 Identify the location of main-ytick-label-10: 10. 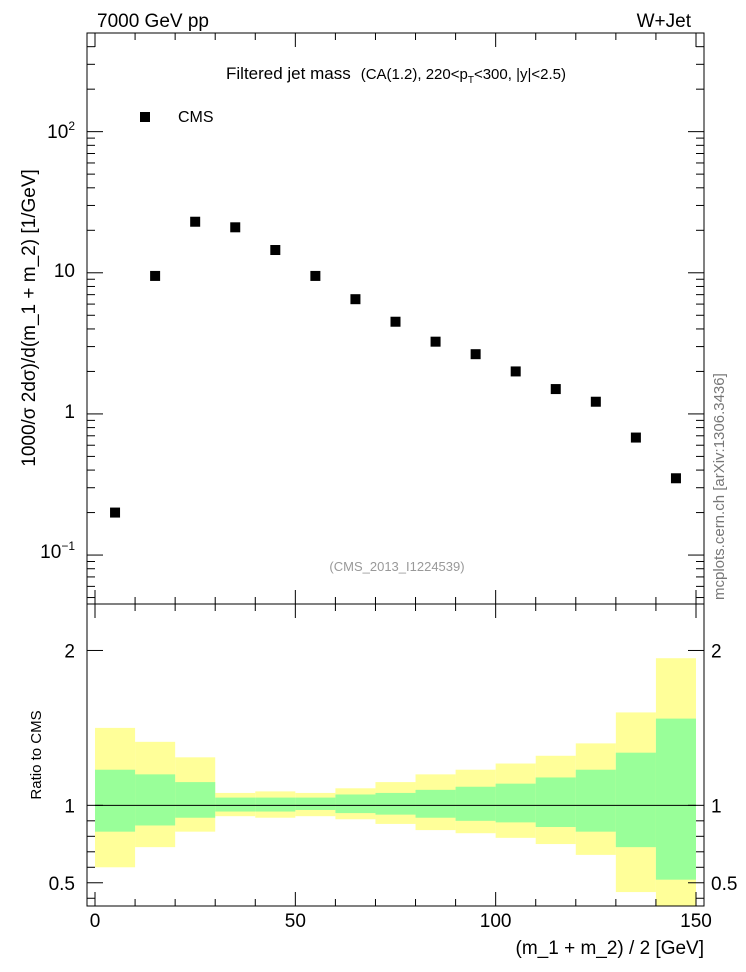
(64, 271).